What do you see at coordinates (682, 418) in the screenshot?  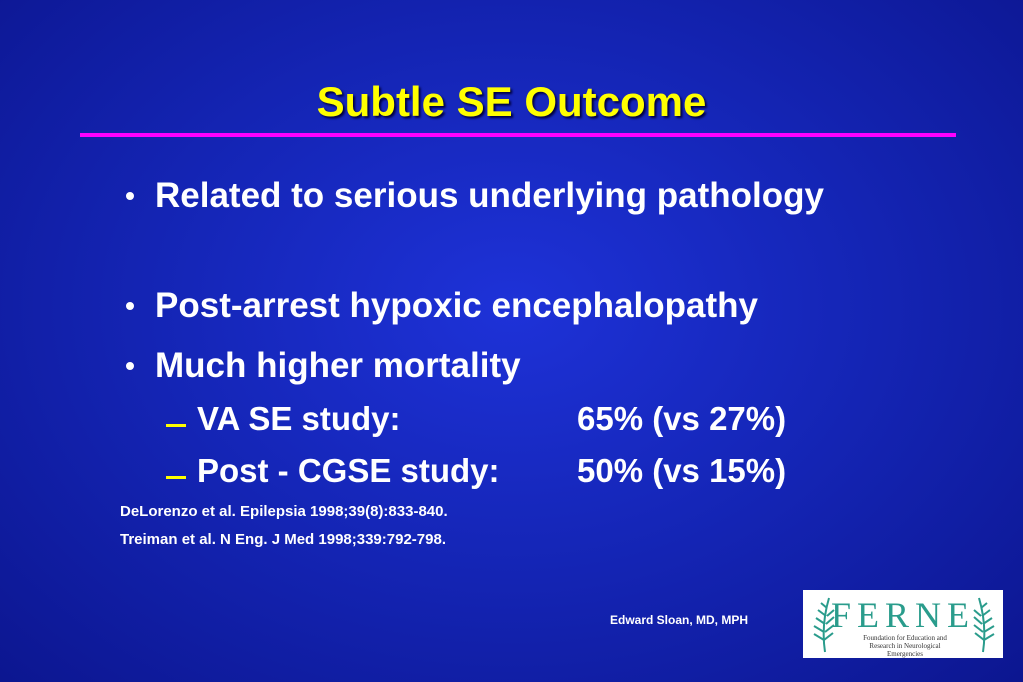 I see `sub-bullet-value: 65% (vs 27%)` at bounding box center [682, 418].